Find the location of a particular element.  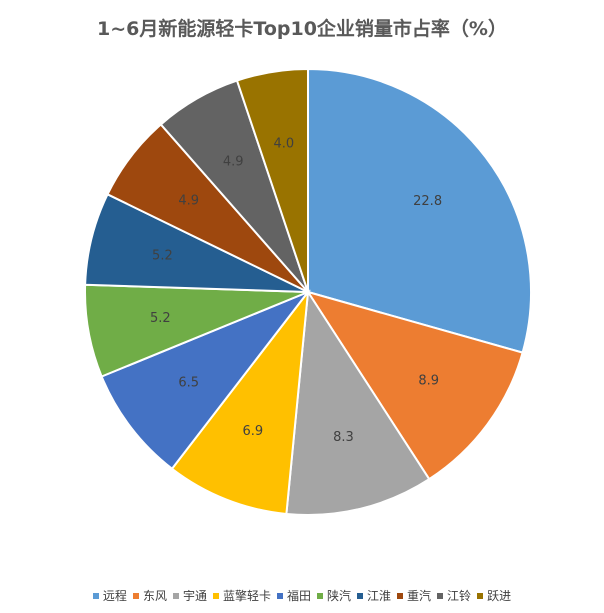

legend-item-5: 福田 is located at coordinates (293, 595).